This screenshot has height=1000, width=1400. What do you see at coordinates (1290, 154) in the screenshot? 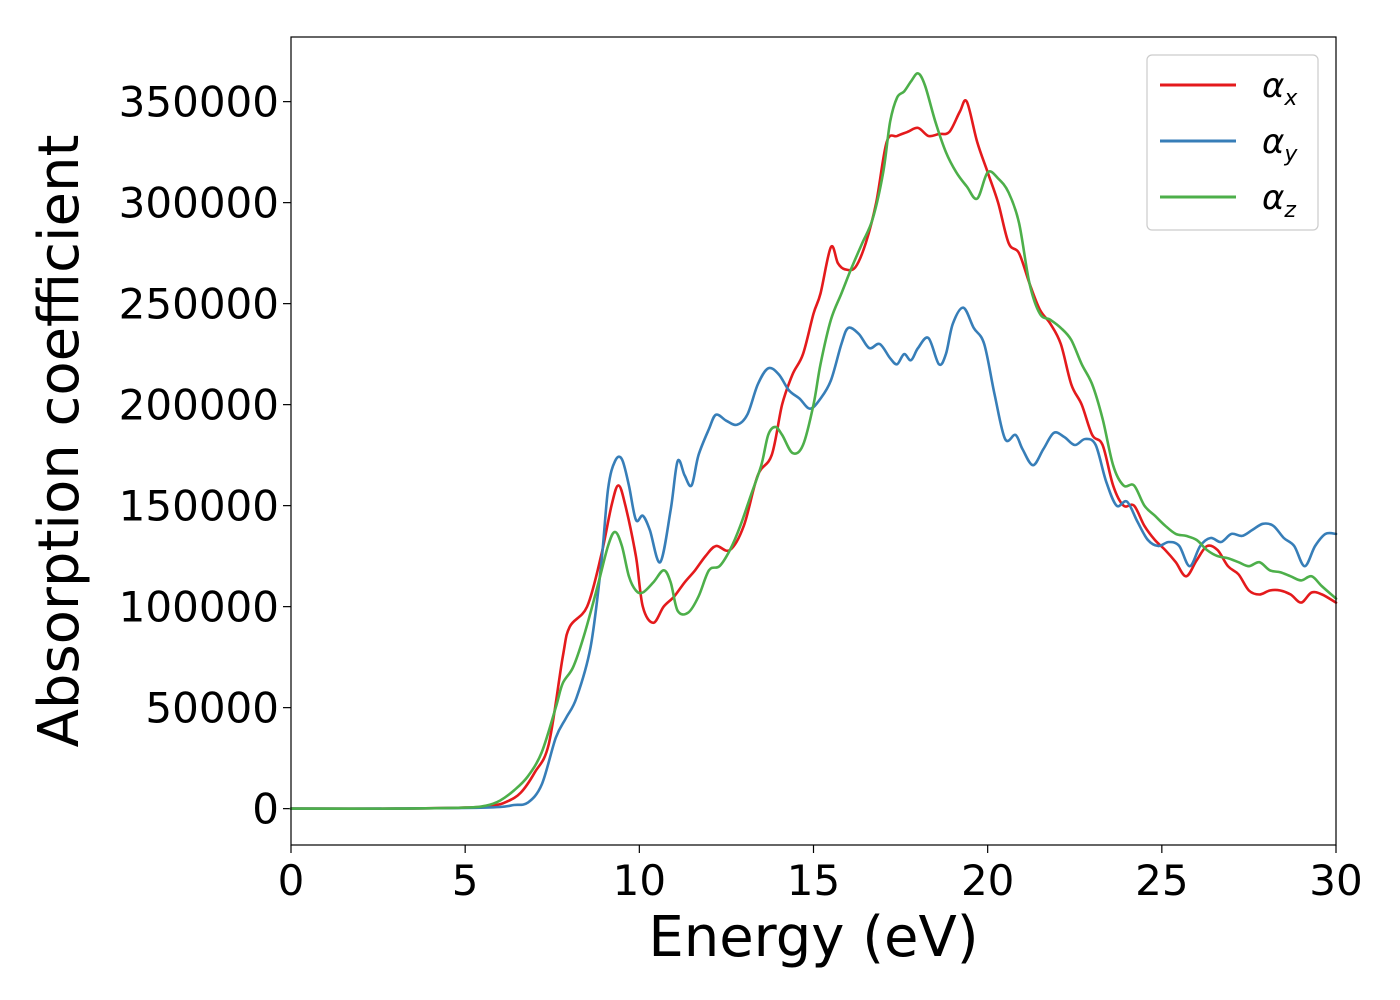
I see `legend-subscript-y: y` at bounding box center [1290, 154].